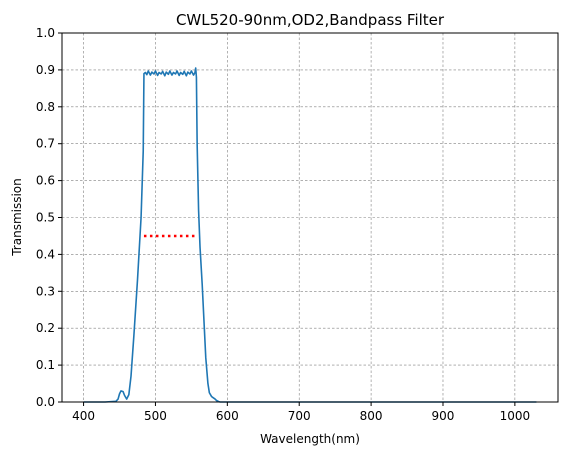 Image resolution: width=567 pixels, height=455 pixels. I want to click on y-tick-label: 0.0, so click(45, 402).